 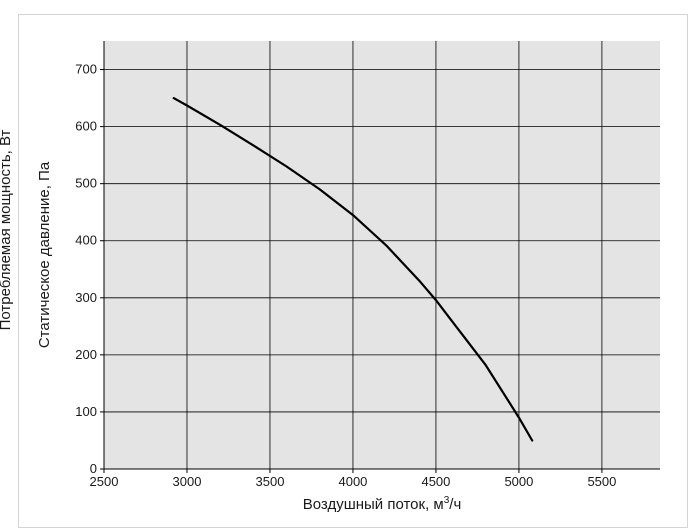 I want to click on x-axis-title-unit: /ч, so click(x=455, y=504).